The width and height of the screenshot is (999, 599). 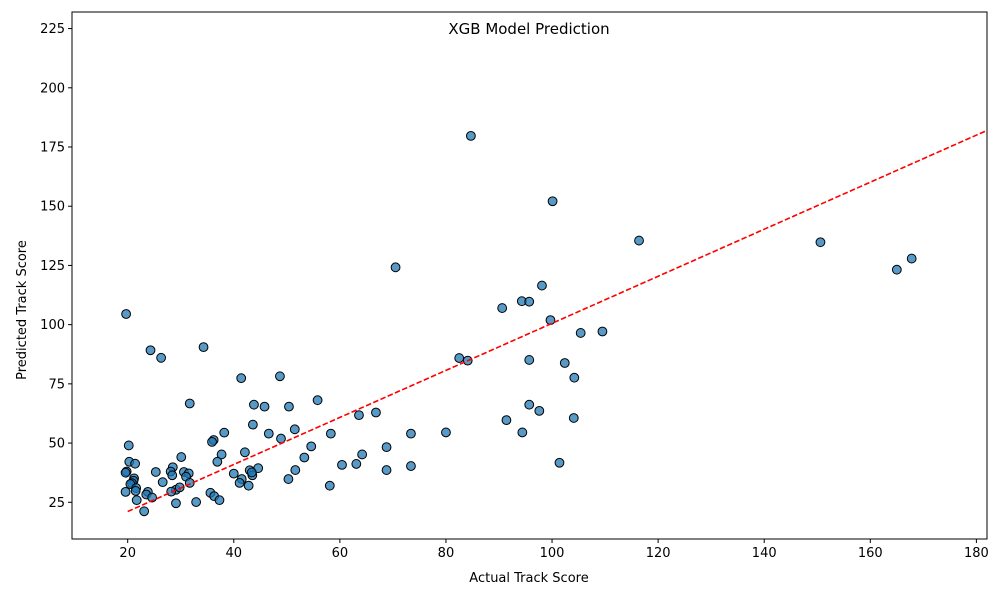 What do you see at coordinates (22, 310) in the screenshot?
I see `y-axis-label: Predicted Track Score` at bounding box center [22, 310].